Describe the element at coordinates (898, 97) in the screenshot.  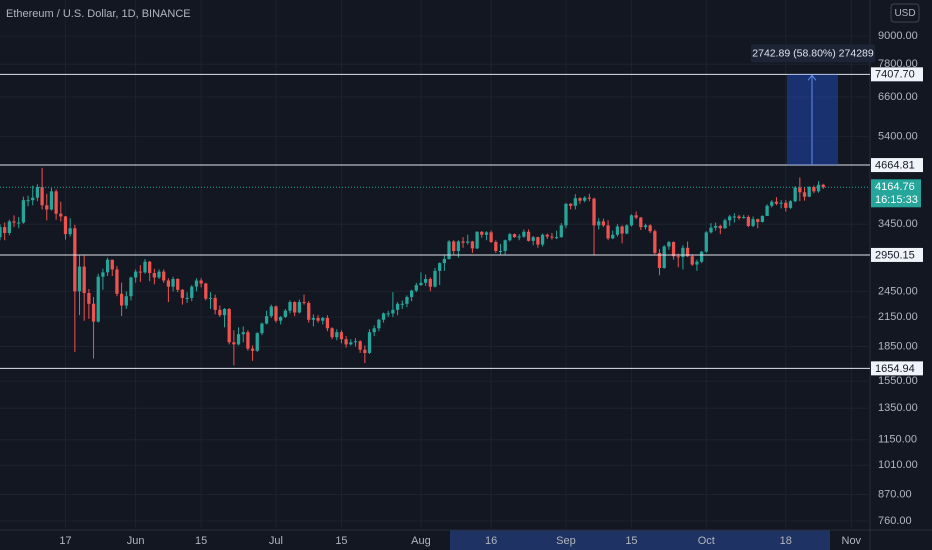
I see `y-tick-label: 6600.00` at that location.